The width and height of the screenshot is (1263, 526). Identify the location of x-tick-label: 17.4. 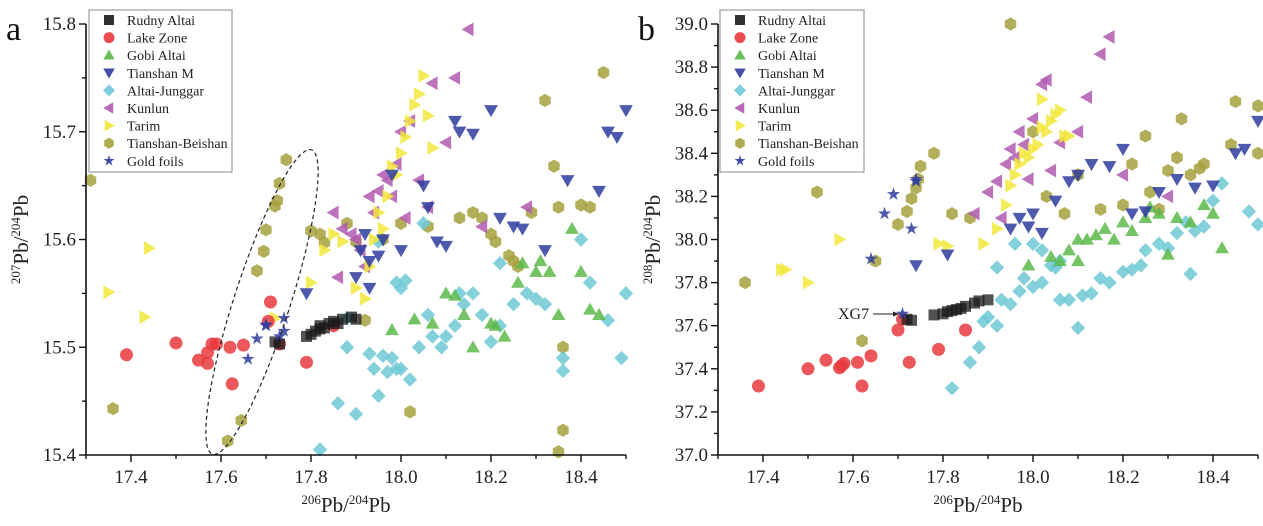
(131, 477).